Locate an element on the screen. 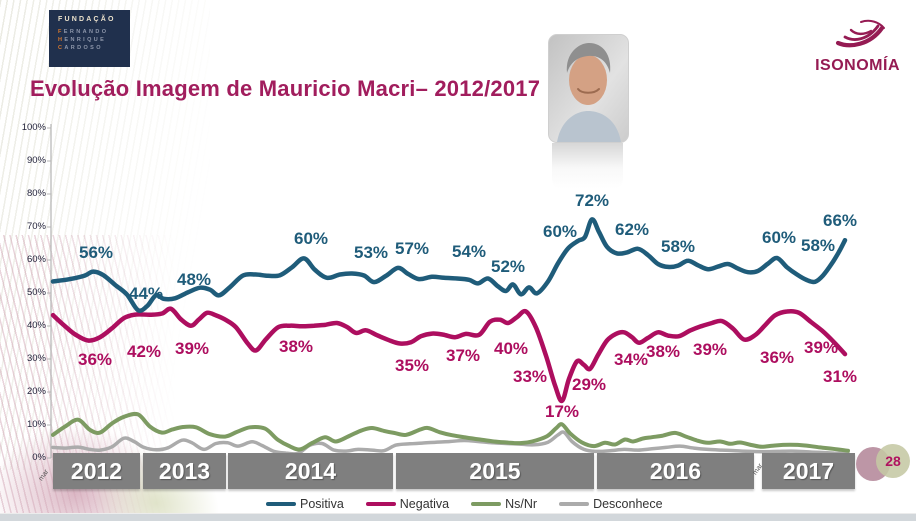  isonomia-swoosh-icon is located at coordinates (860, 33).